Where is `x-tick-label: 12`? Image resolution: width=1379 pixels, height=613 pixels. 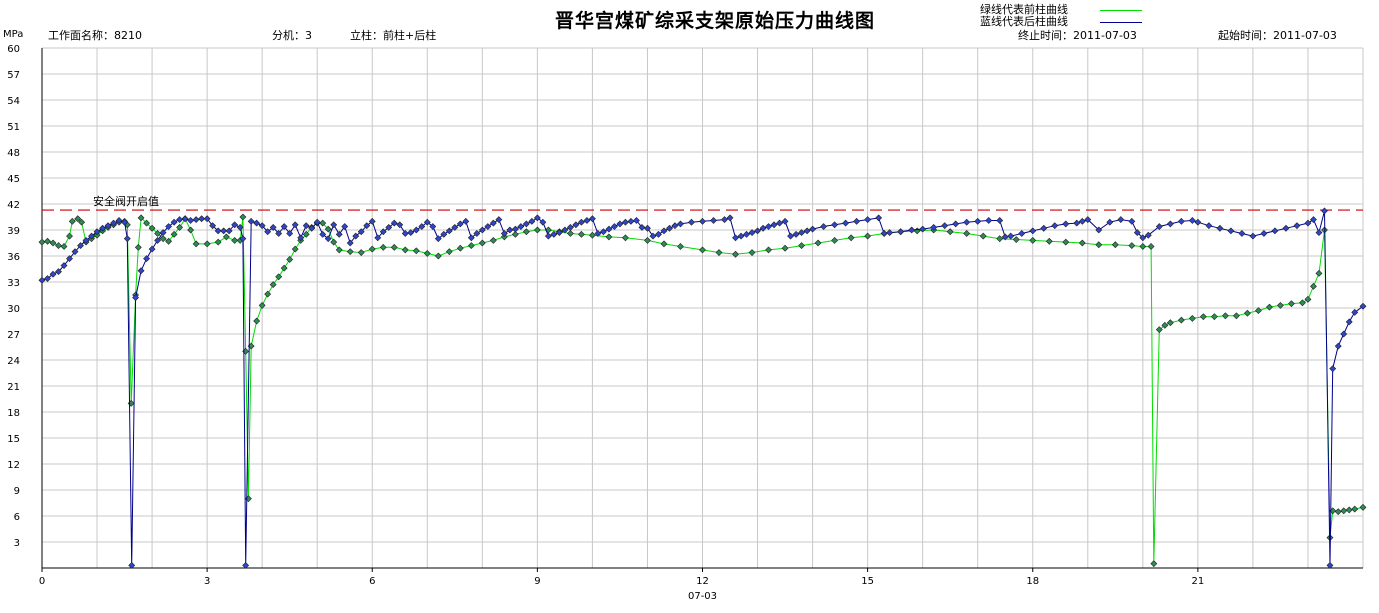
x-tick-label: 12 is located at coordinates (702, 581).